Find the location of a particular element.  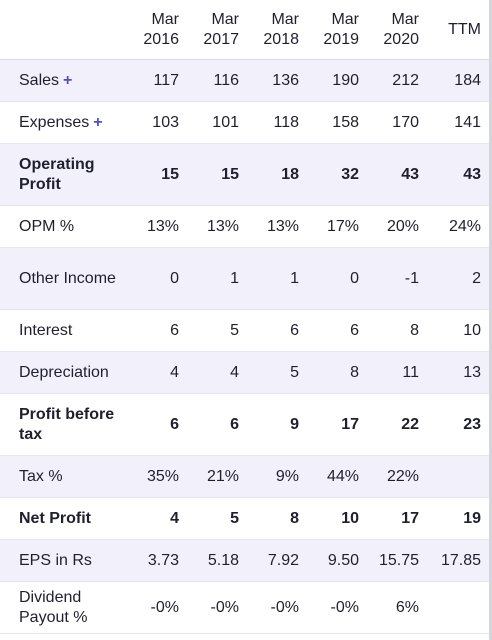

cell-value: 103 is located at coordinates (155, 122).